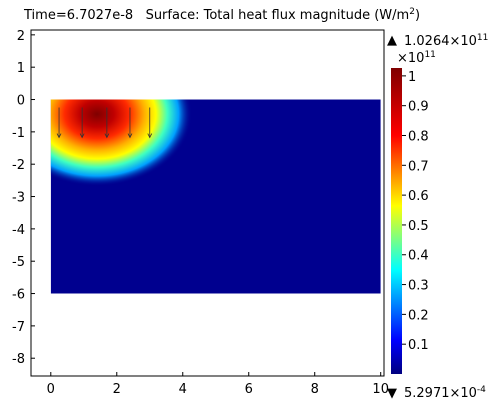  I want to click on colorbar-tick-label: 0.9, so click(418, 107).